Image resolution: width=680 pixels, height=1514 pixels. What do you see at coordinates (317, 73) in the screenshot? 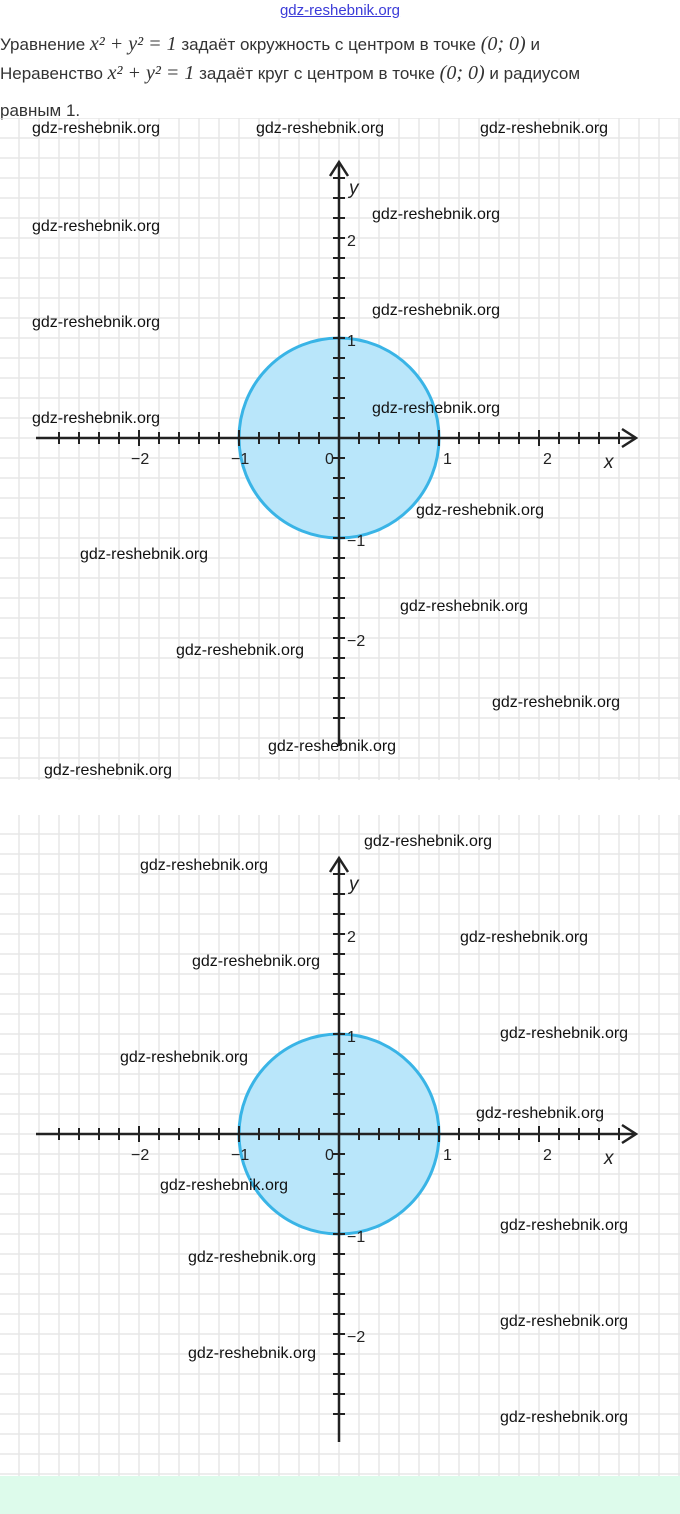
I see `text: задаёт круг с центром в точке` at bounding box center [317, 73].